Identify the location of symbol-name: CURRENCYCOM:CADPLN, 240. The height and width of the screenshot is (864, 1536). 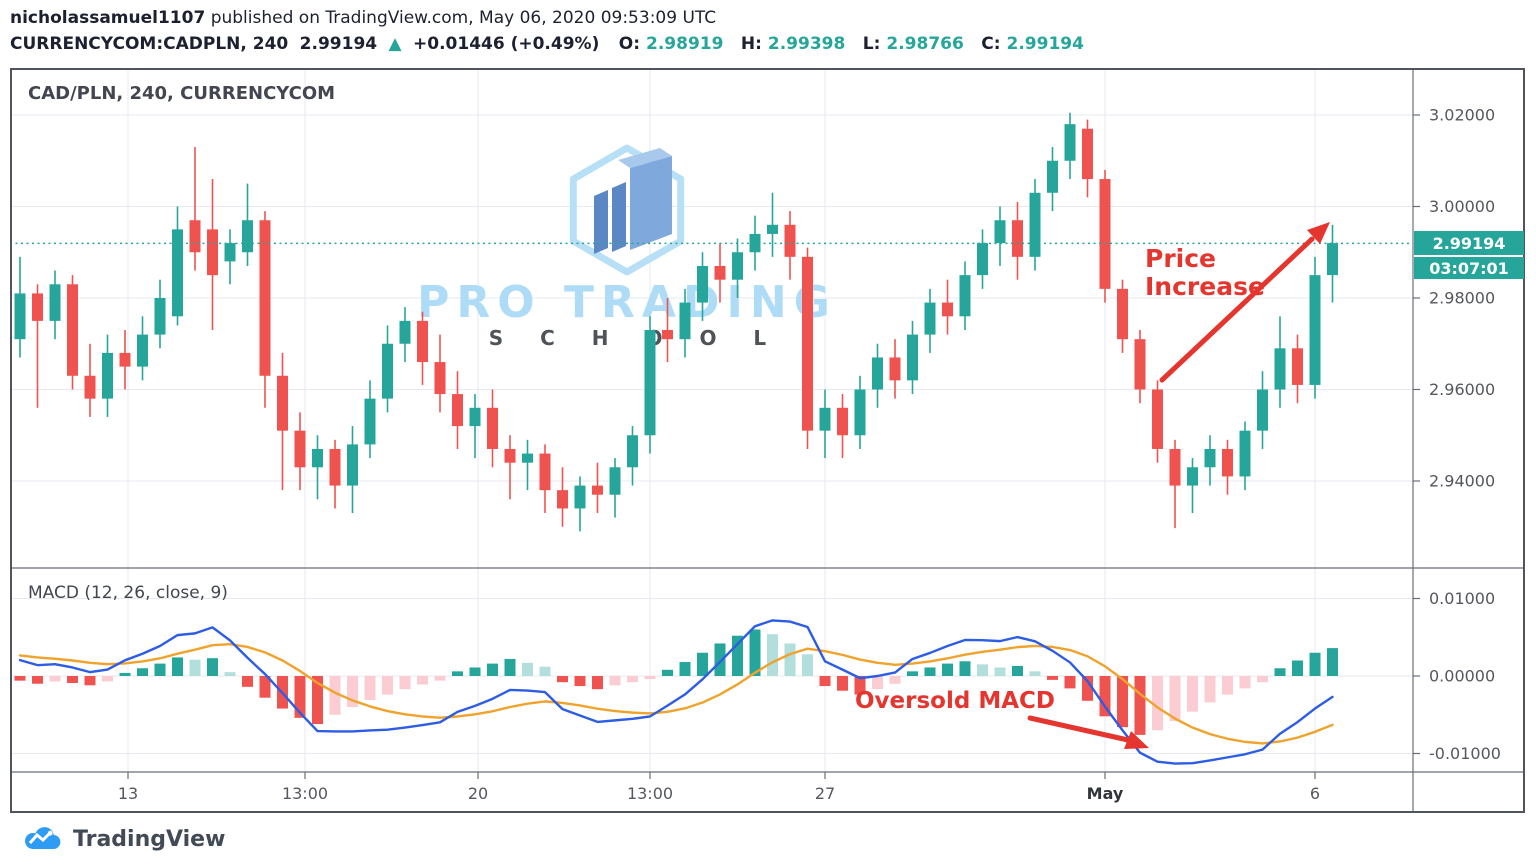
(149, 44).